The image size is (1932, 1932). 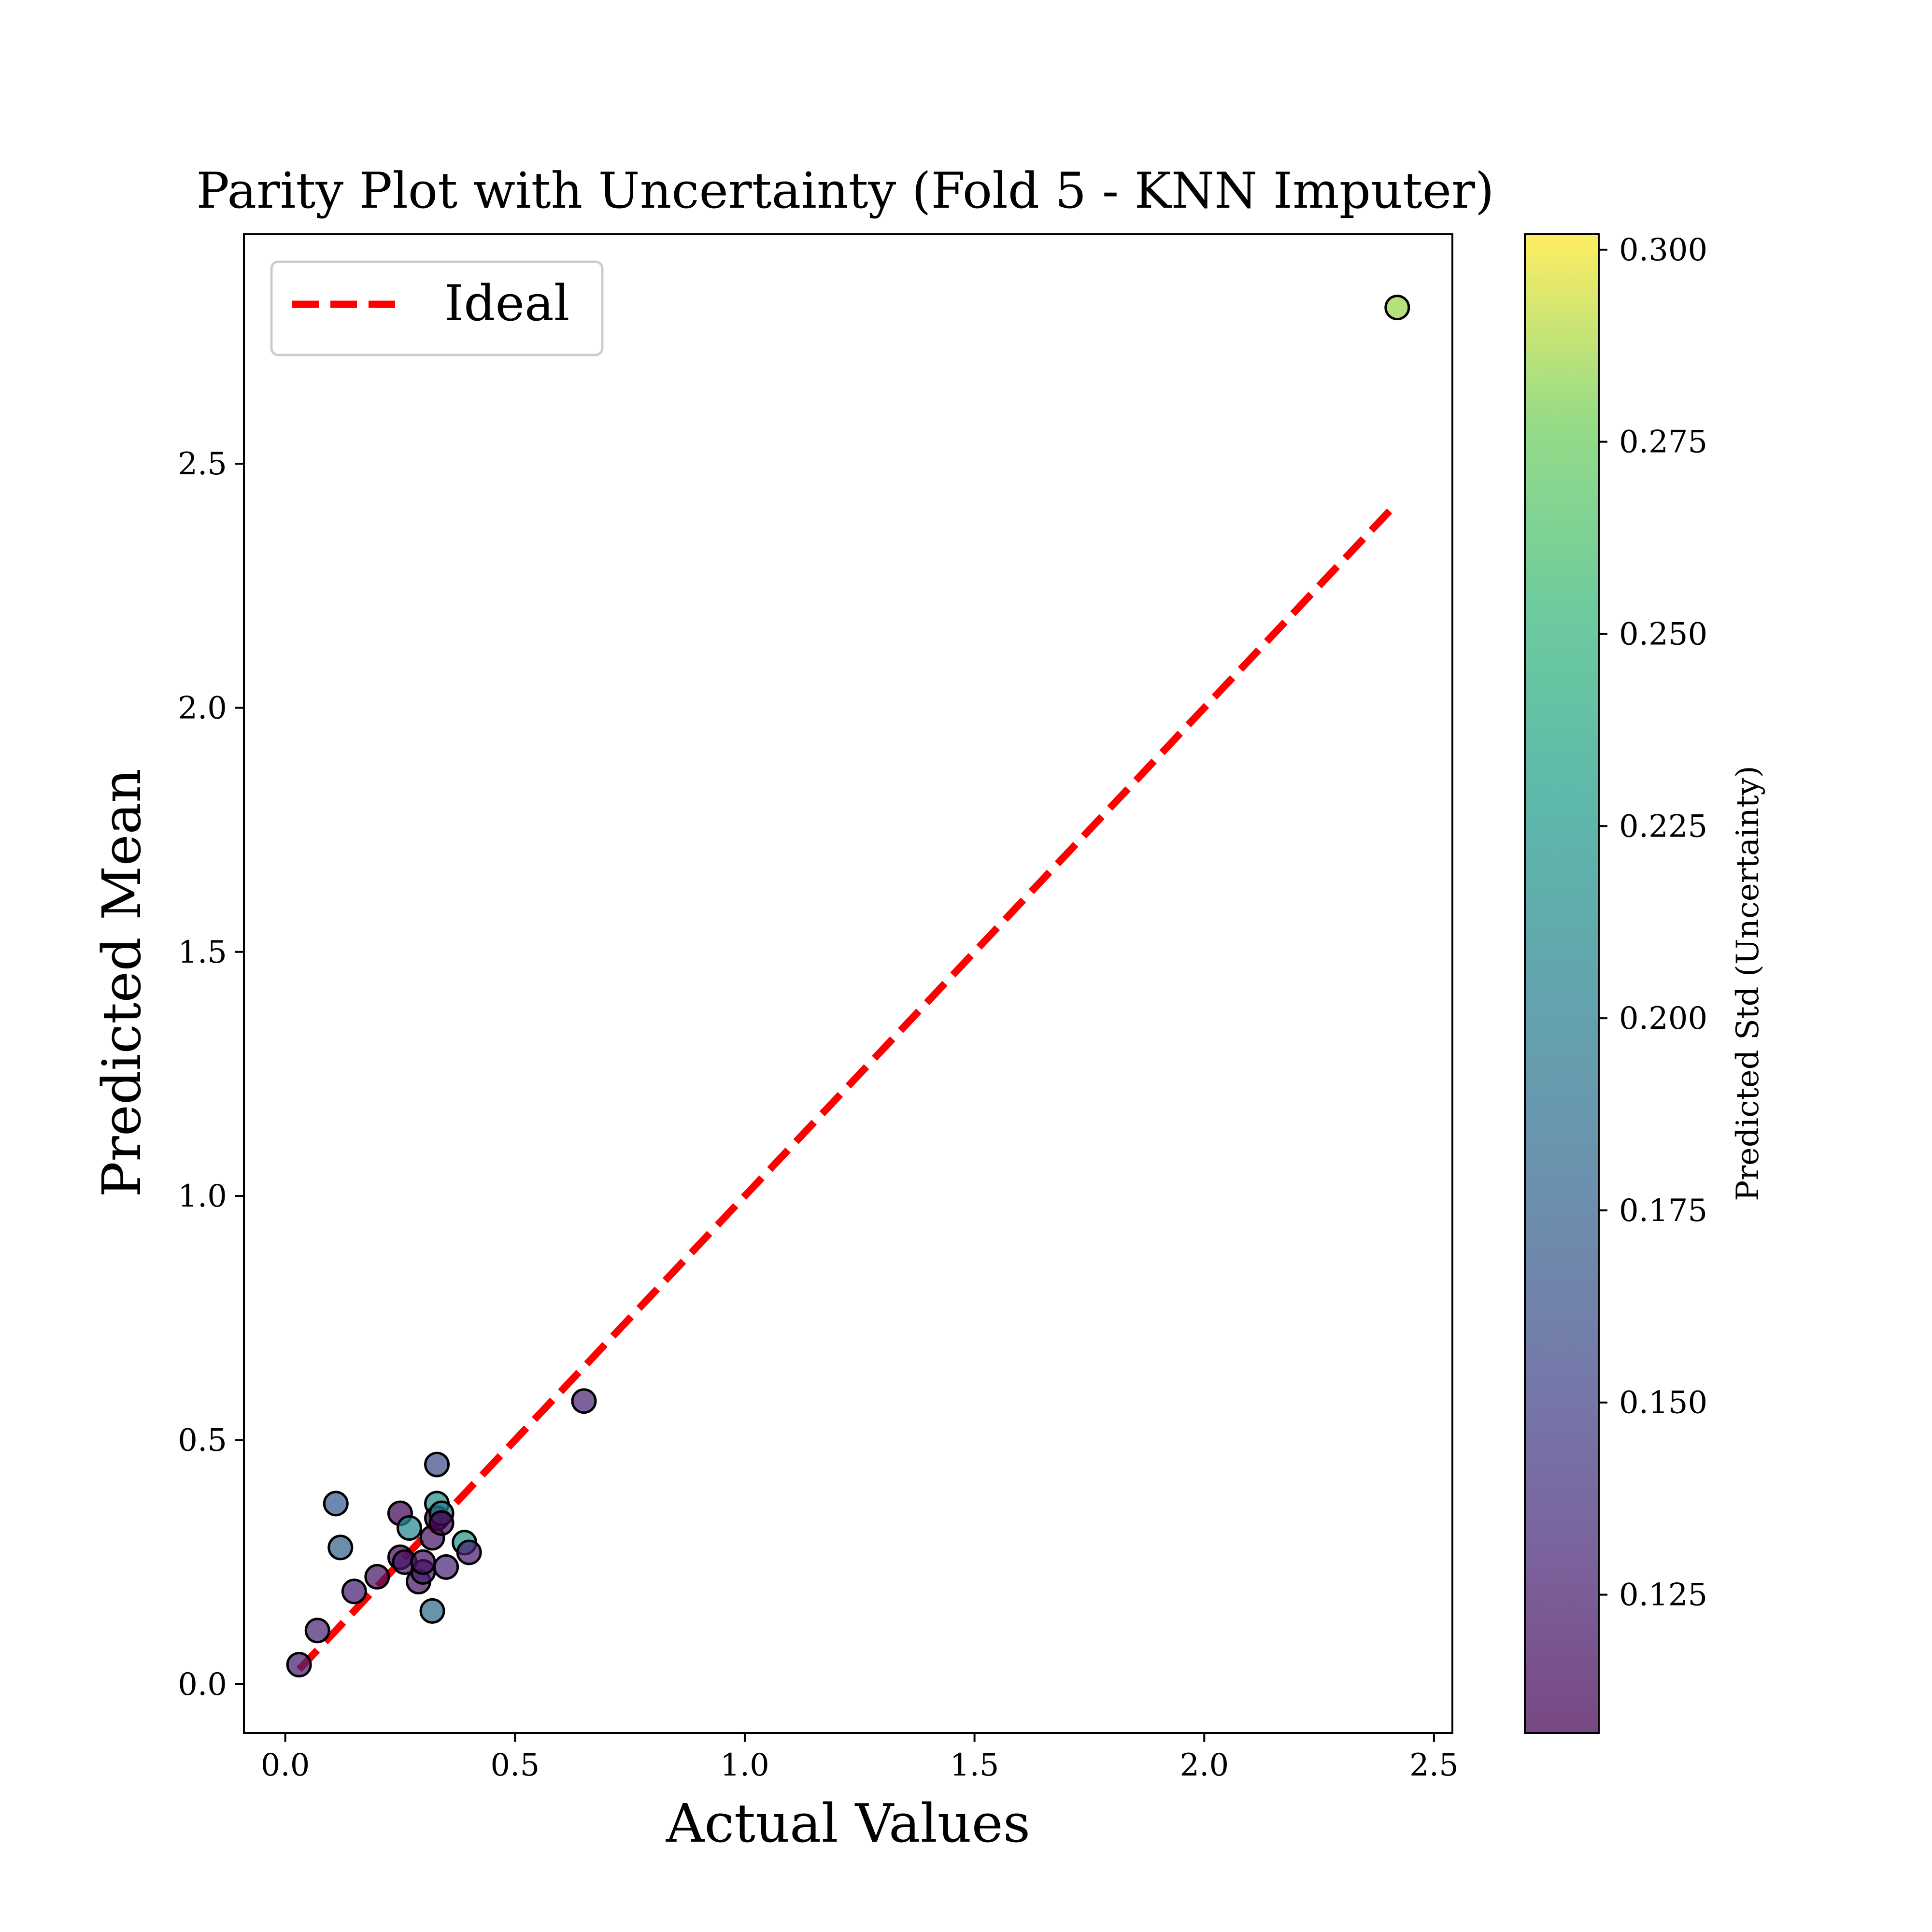 I want to click on colorbar-tick-label: 0.150, so click(x=1663, y=1403).